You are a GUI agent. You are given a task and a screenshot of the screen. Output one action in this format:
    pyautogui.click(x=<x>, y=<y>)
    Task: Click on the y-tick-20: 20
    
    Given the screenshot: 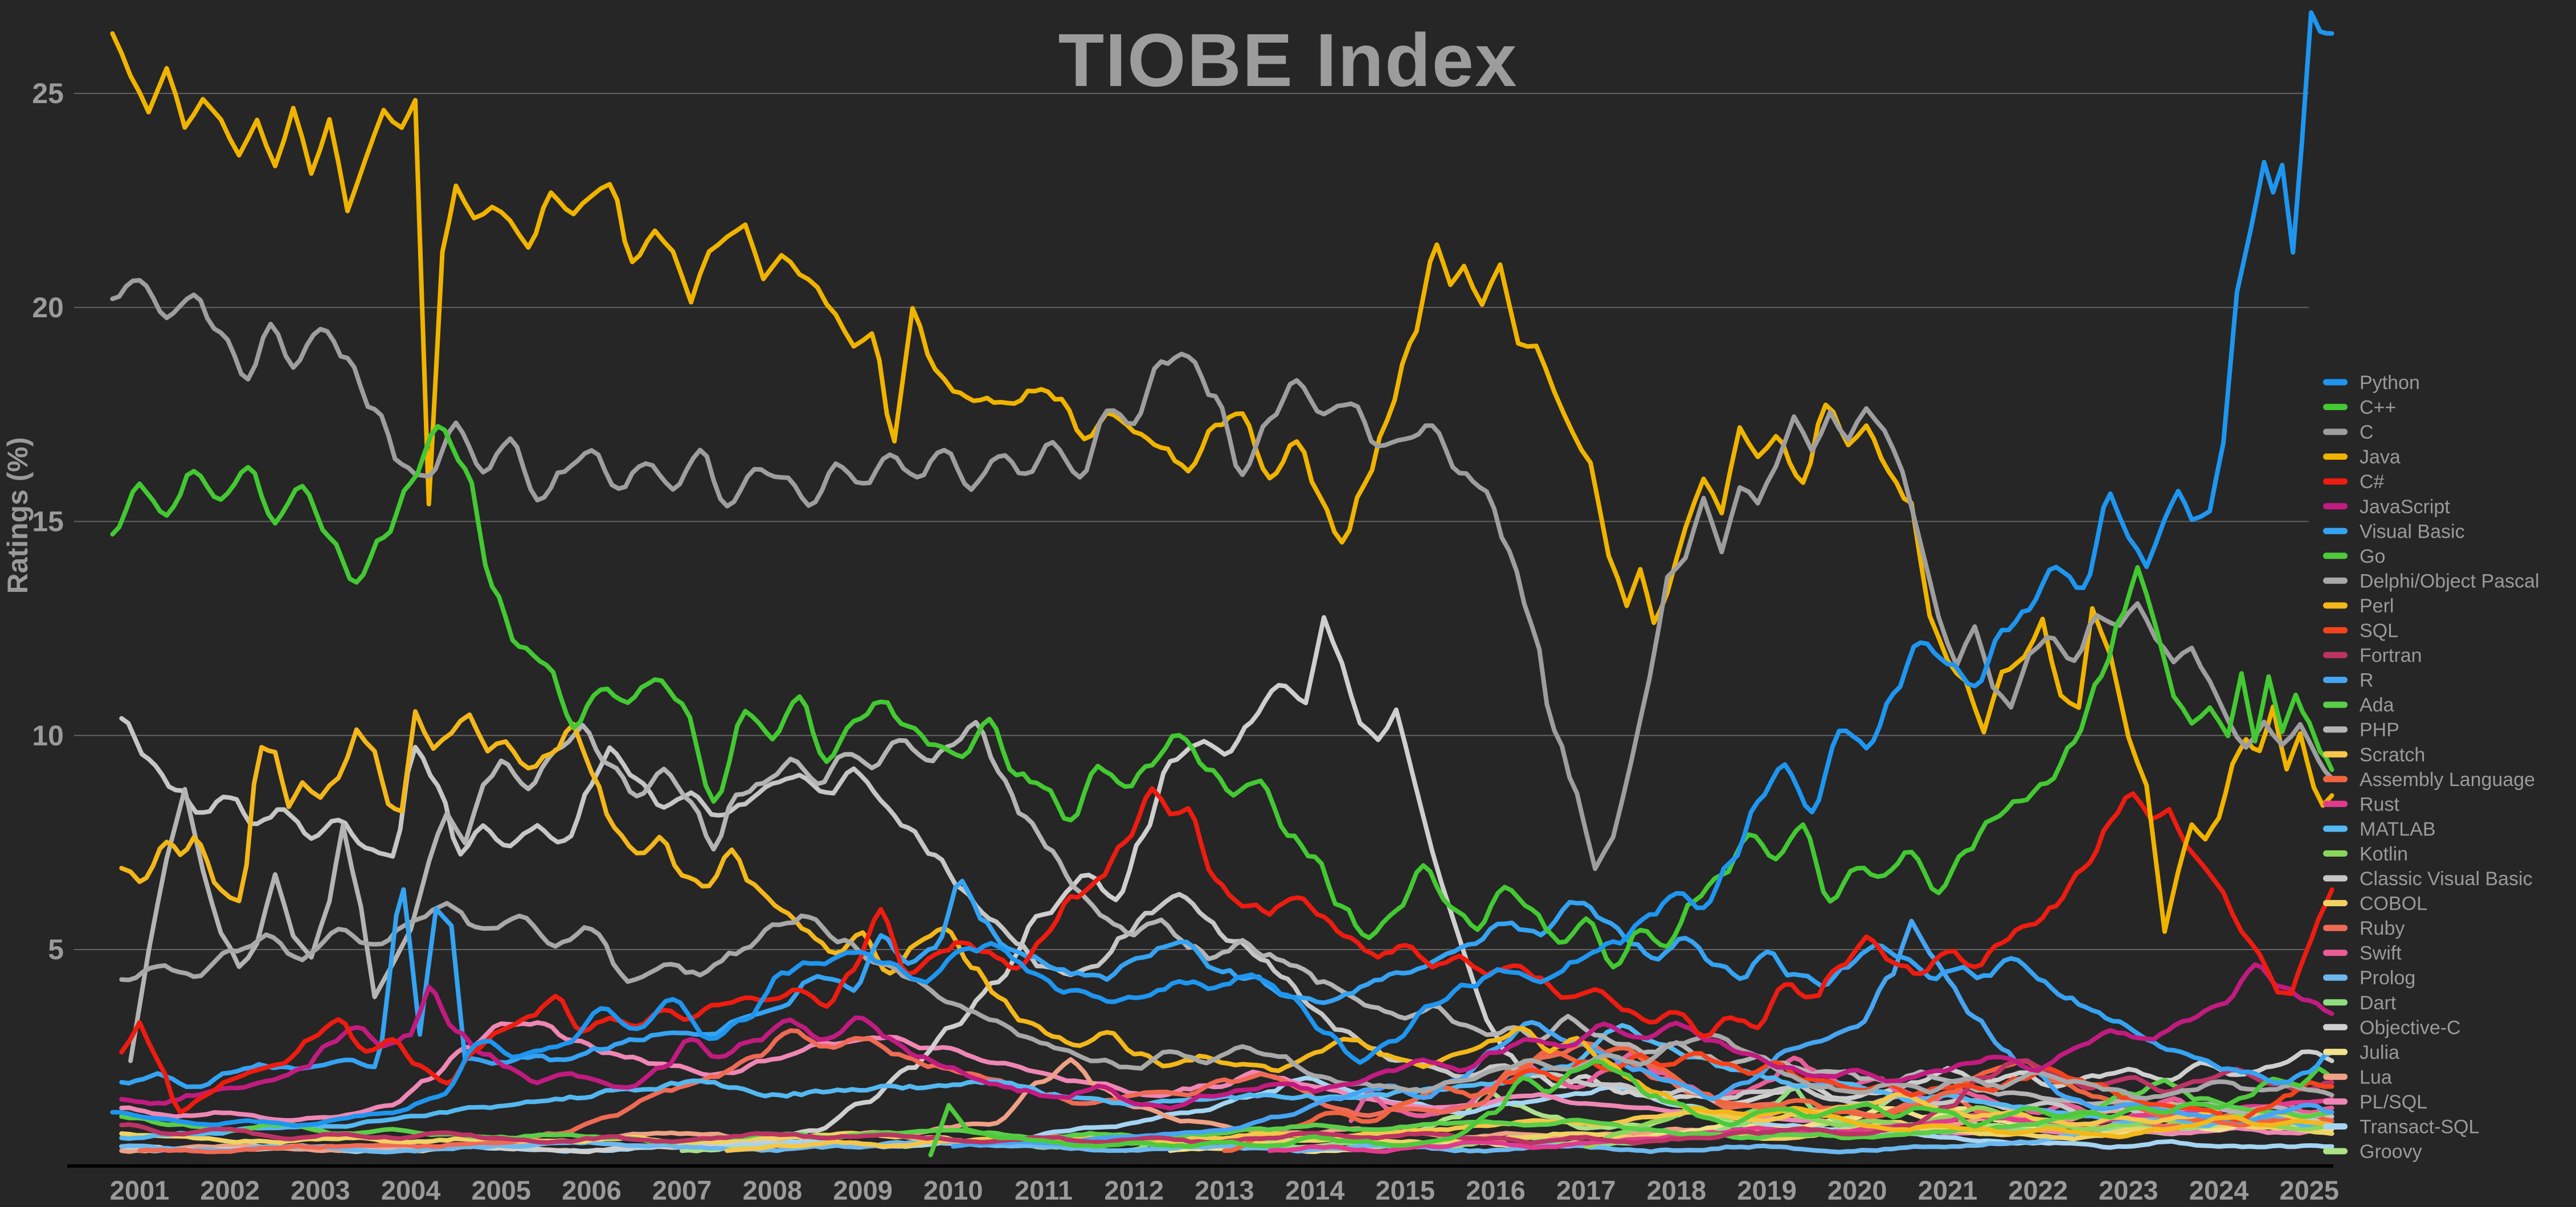 What is the action you would take?
    pyautogui.click(x=48, y=308)
    